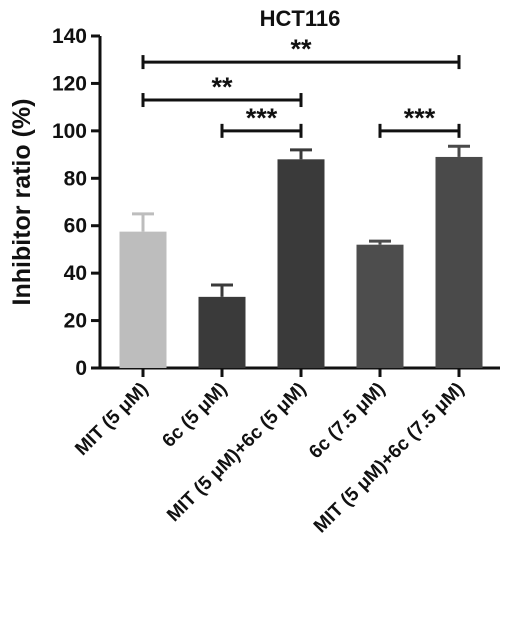  What do you see at coordinates (111, 419) in the screenshot?
I see `x-tick-label: MIT (5 μM)` at bounding box center [111, 419].